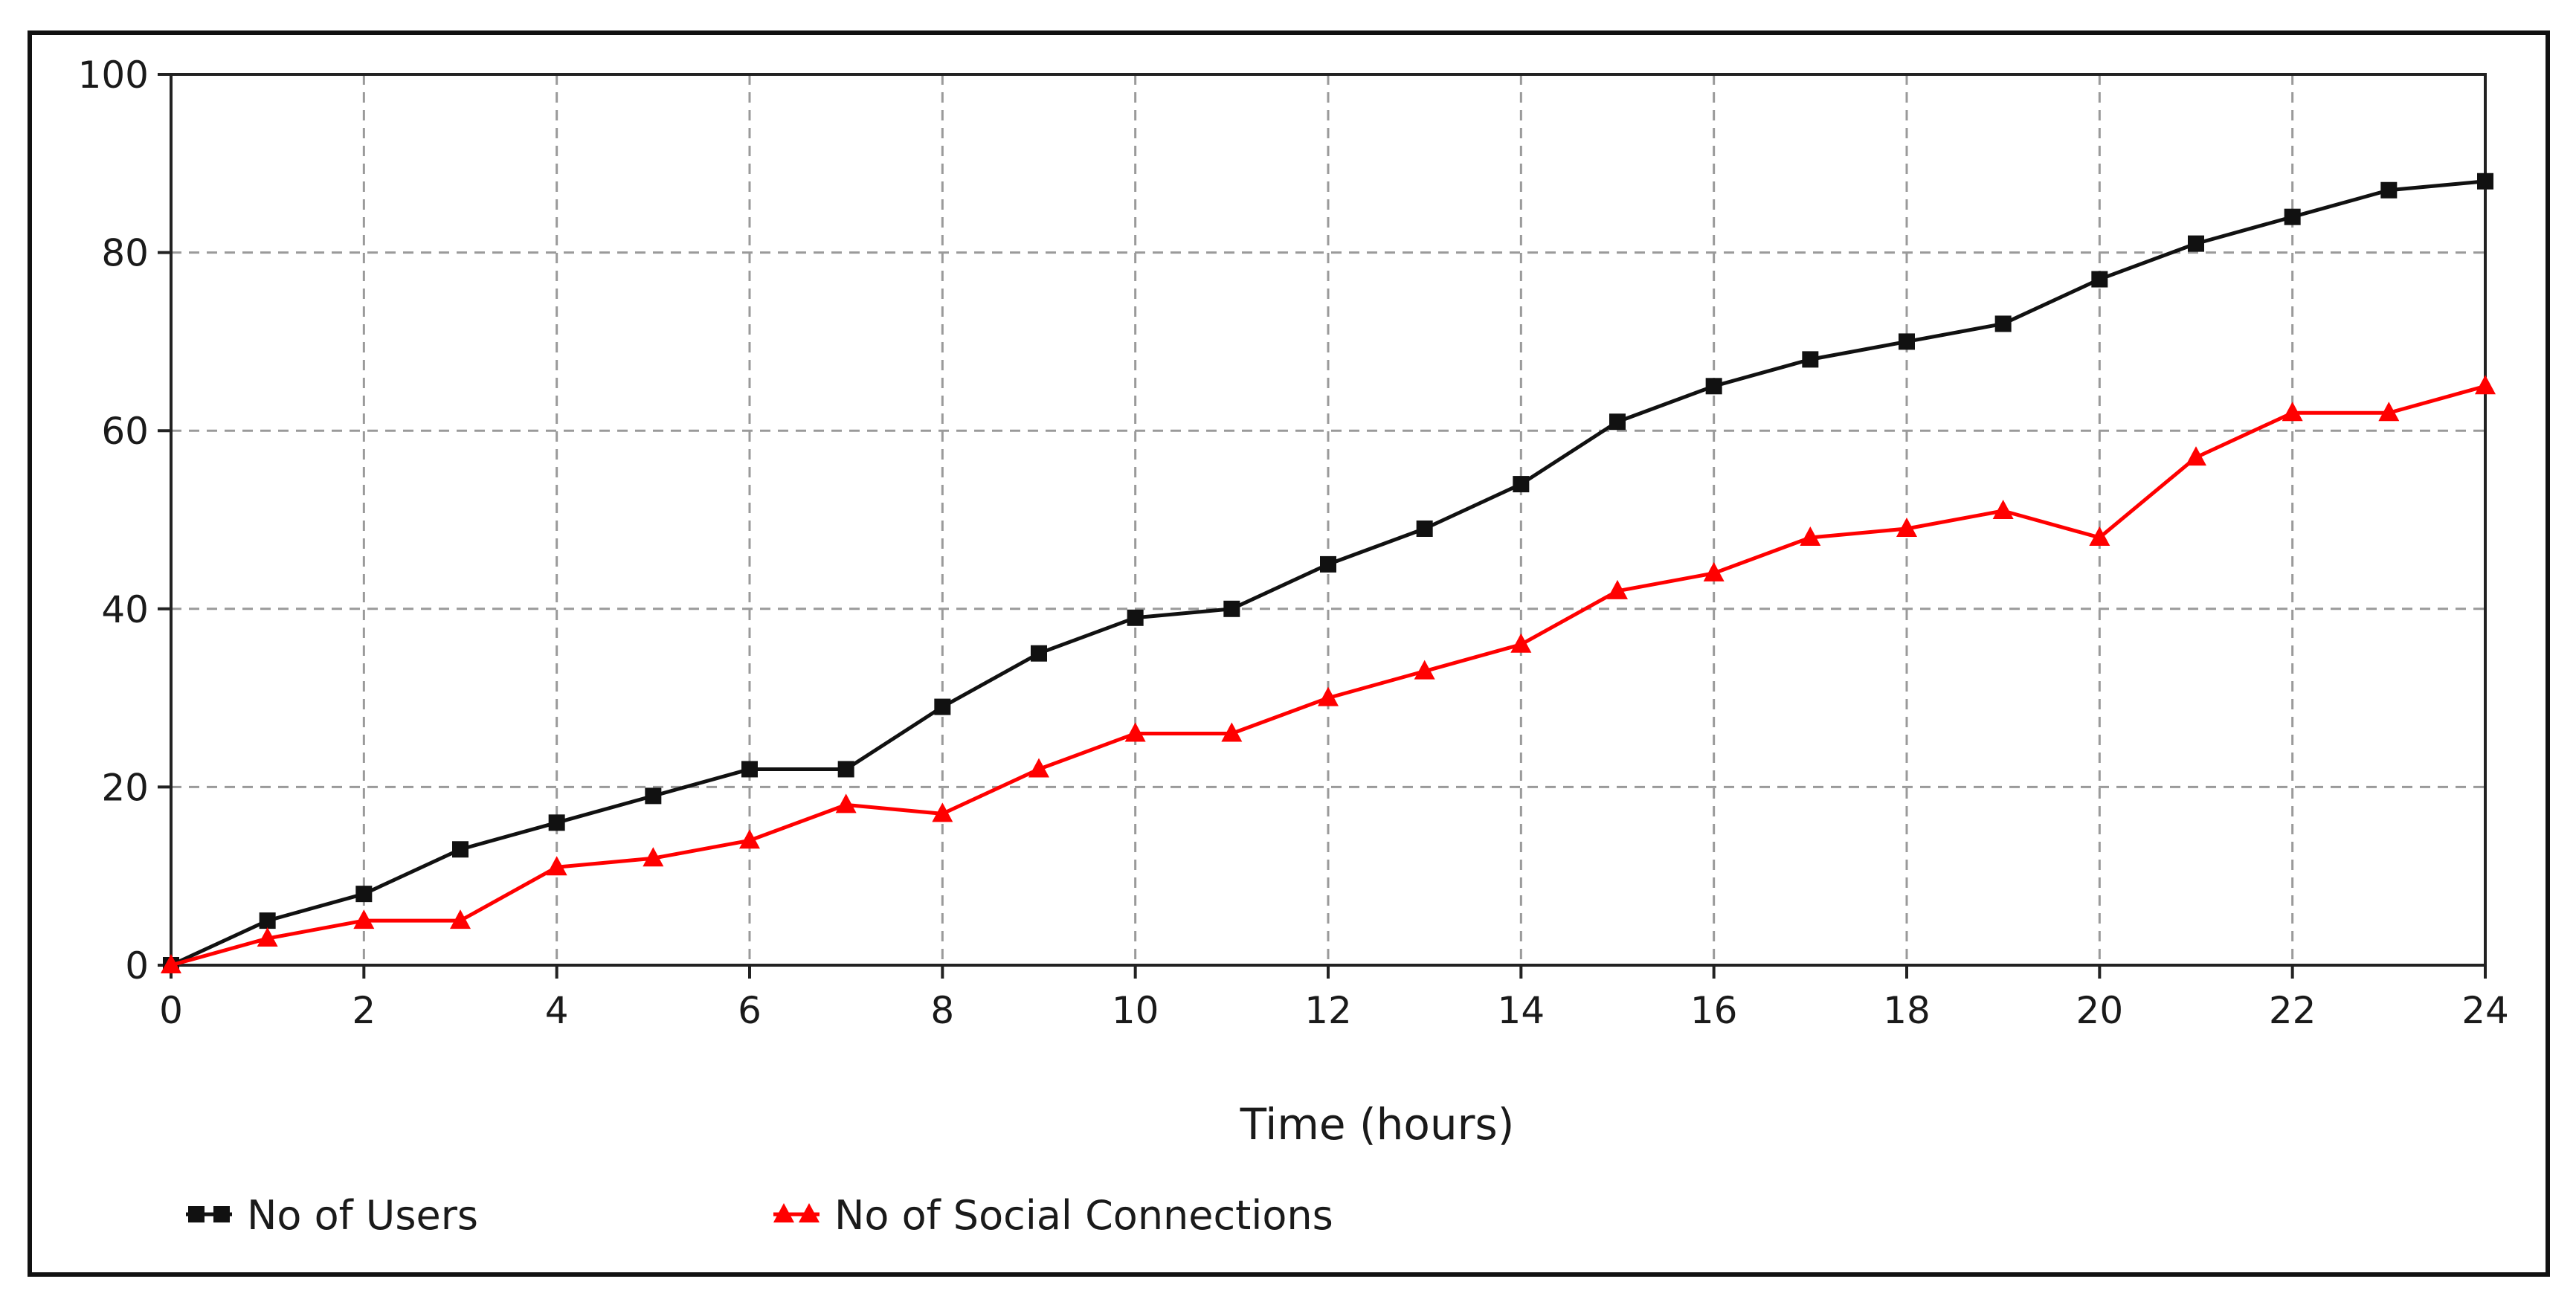 This screenshot has height=1305, width=2576. I want to click on x-tick-label: 12, so click(1328, 1011).